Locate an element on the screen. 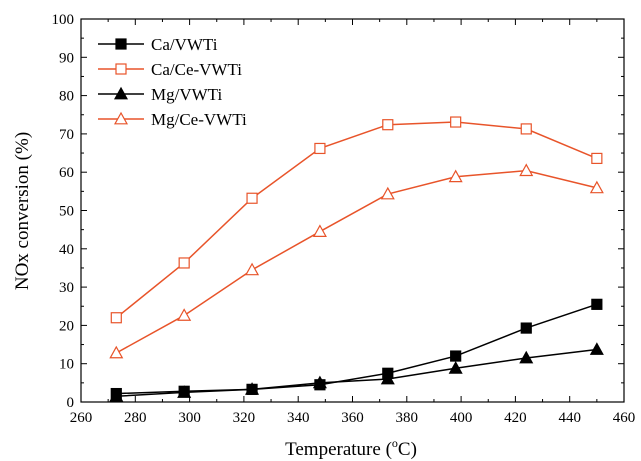  legend: Ca/VWTi Ca/Ce-VWTi Mg/VWTi Mg/Ce-VWTi is located at coordinates (172, 82).